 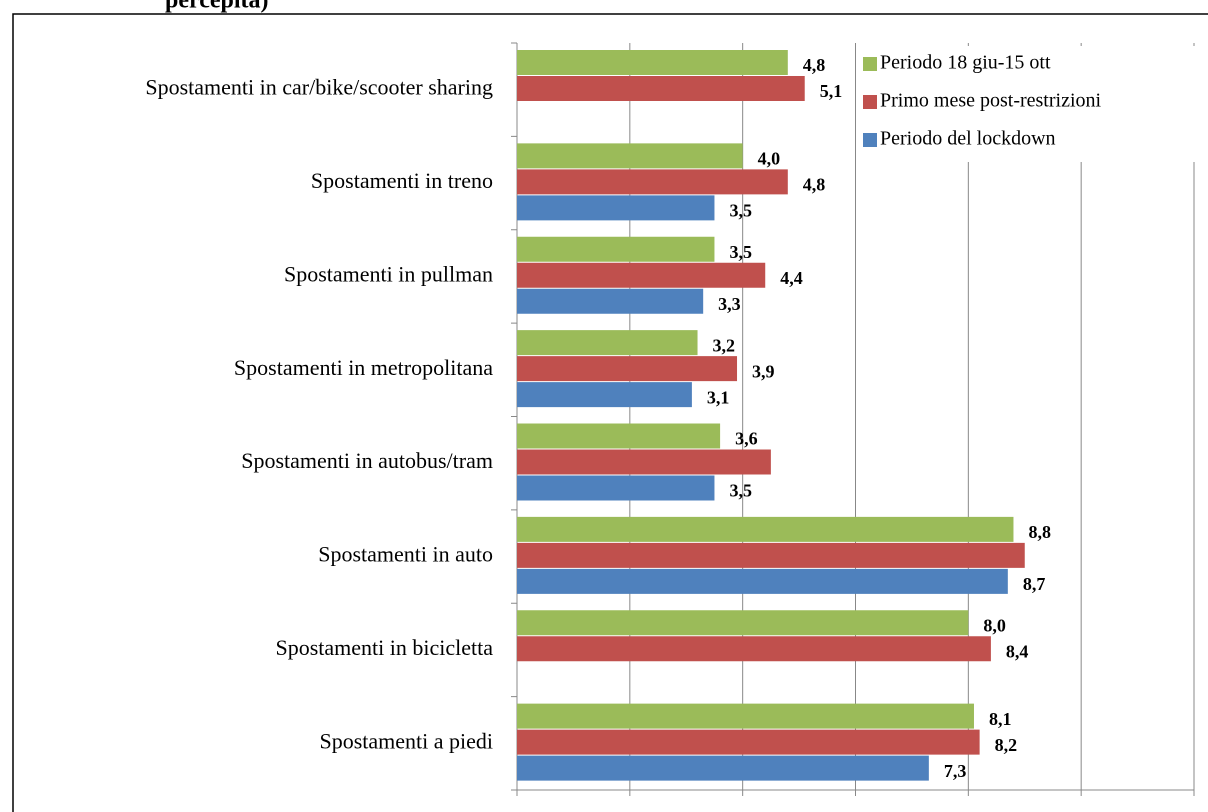 What do you see at coordinates (769, 159) in the screenshot?
I see `value-label: 4,0` at bounding box center [769, 159].